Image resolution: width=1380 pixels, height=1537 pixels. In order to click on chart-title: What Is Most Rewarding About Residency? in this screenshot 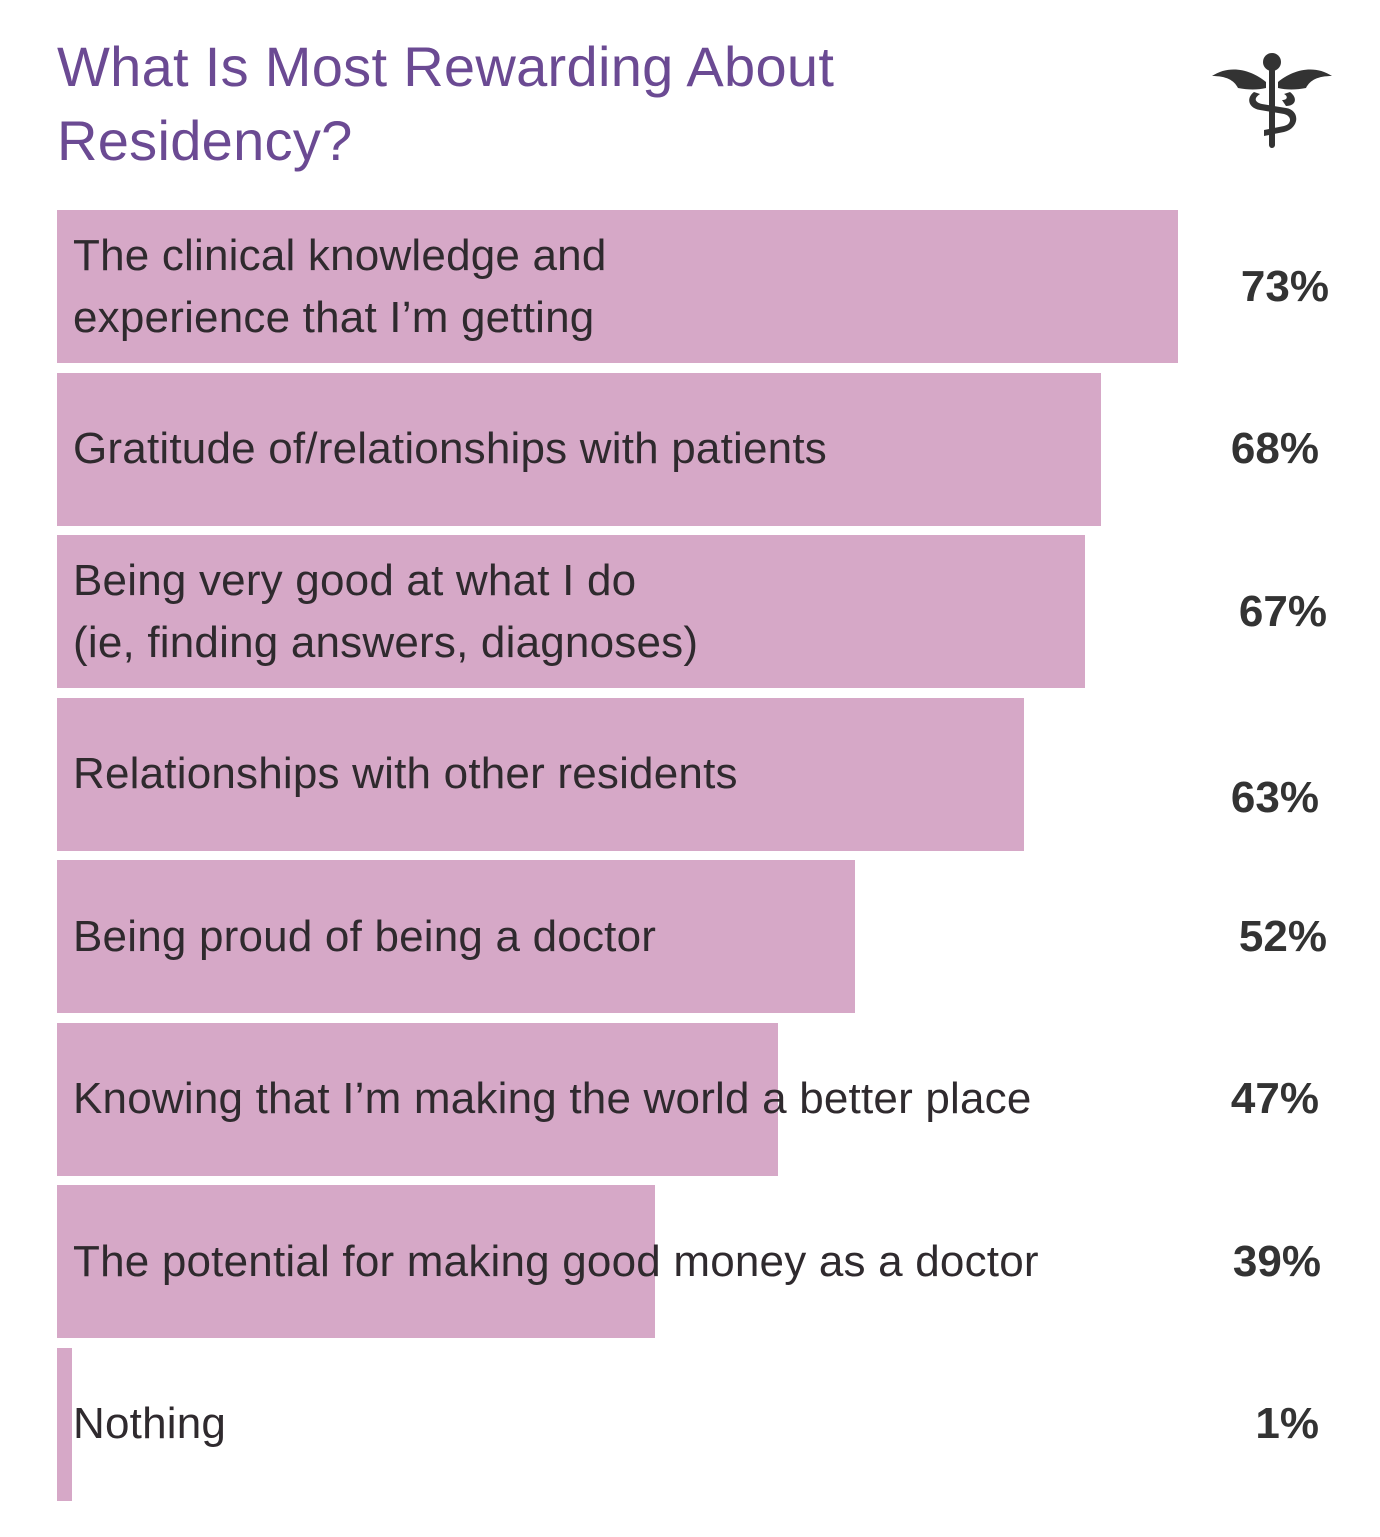, I will do `click(446, 103)`.